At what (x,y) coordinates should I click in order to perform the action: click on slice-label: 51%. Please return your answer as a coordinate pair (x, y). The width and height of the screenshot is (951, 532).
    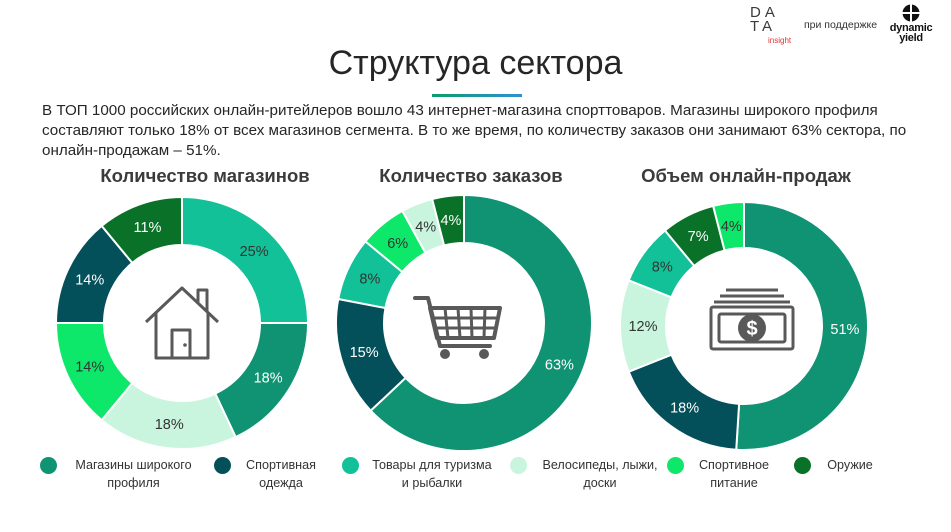
    Looking at the image, I should click on (844, 330).